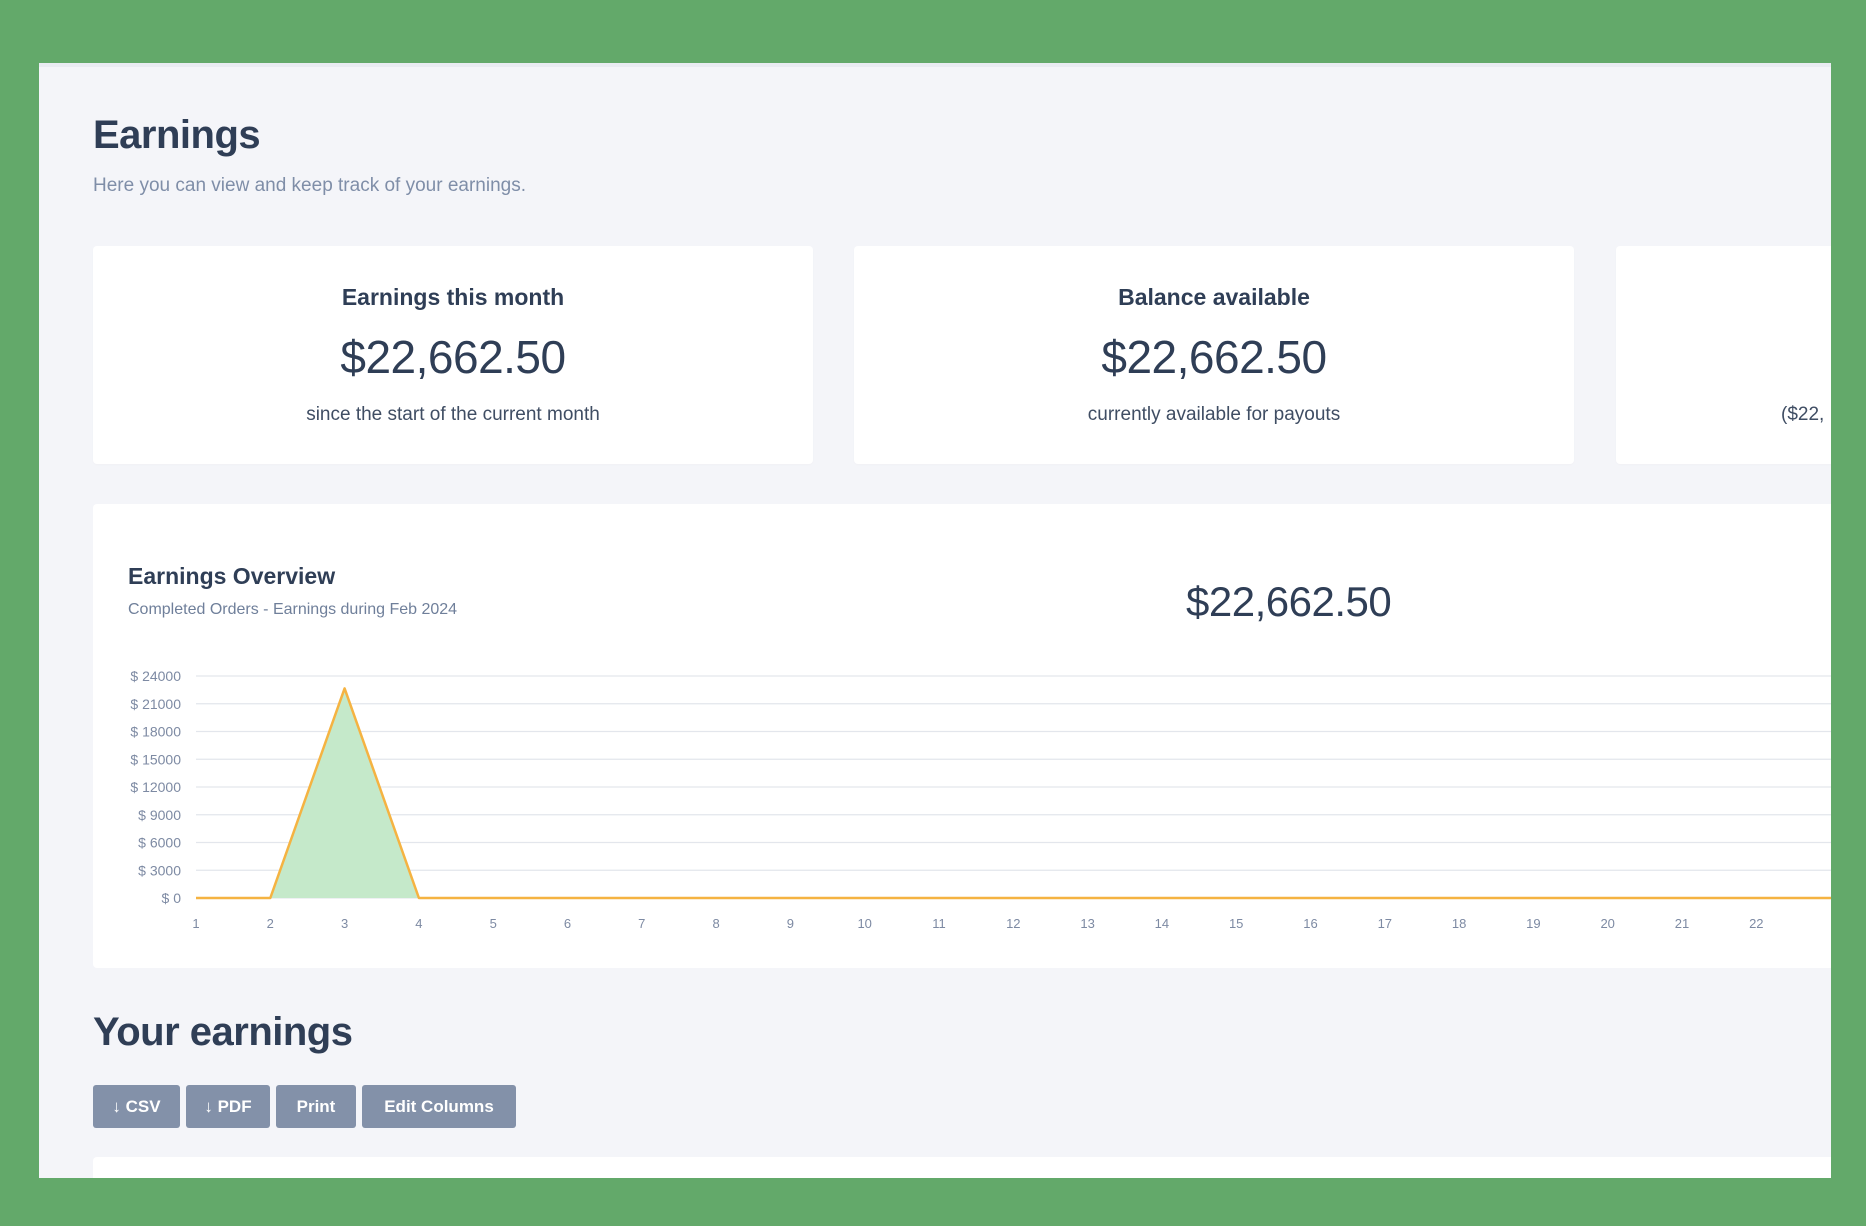  I want to click on x-tick-label: 20, so click(1607, 923).